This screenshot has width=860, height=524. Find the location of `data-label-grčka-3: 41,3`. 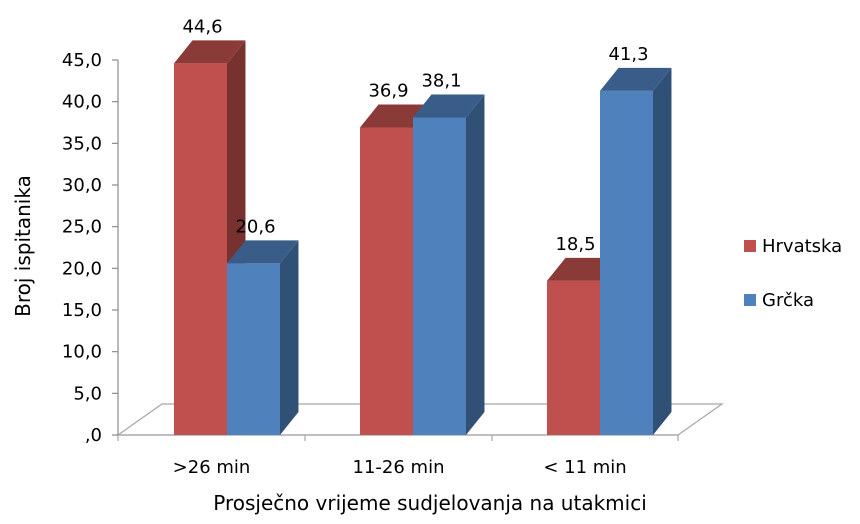

data-label-grčka-3: 41,3 is located at coordinates (628, 54).